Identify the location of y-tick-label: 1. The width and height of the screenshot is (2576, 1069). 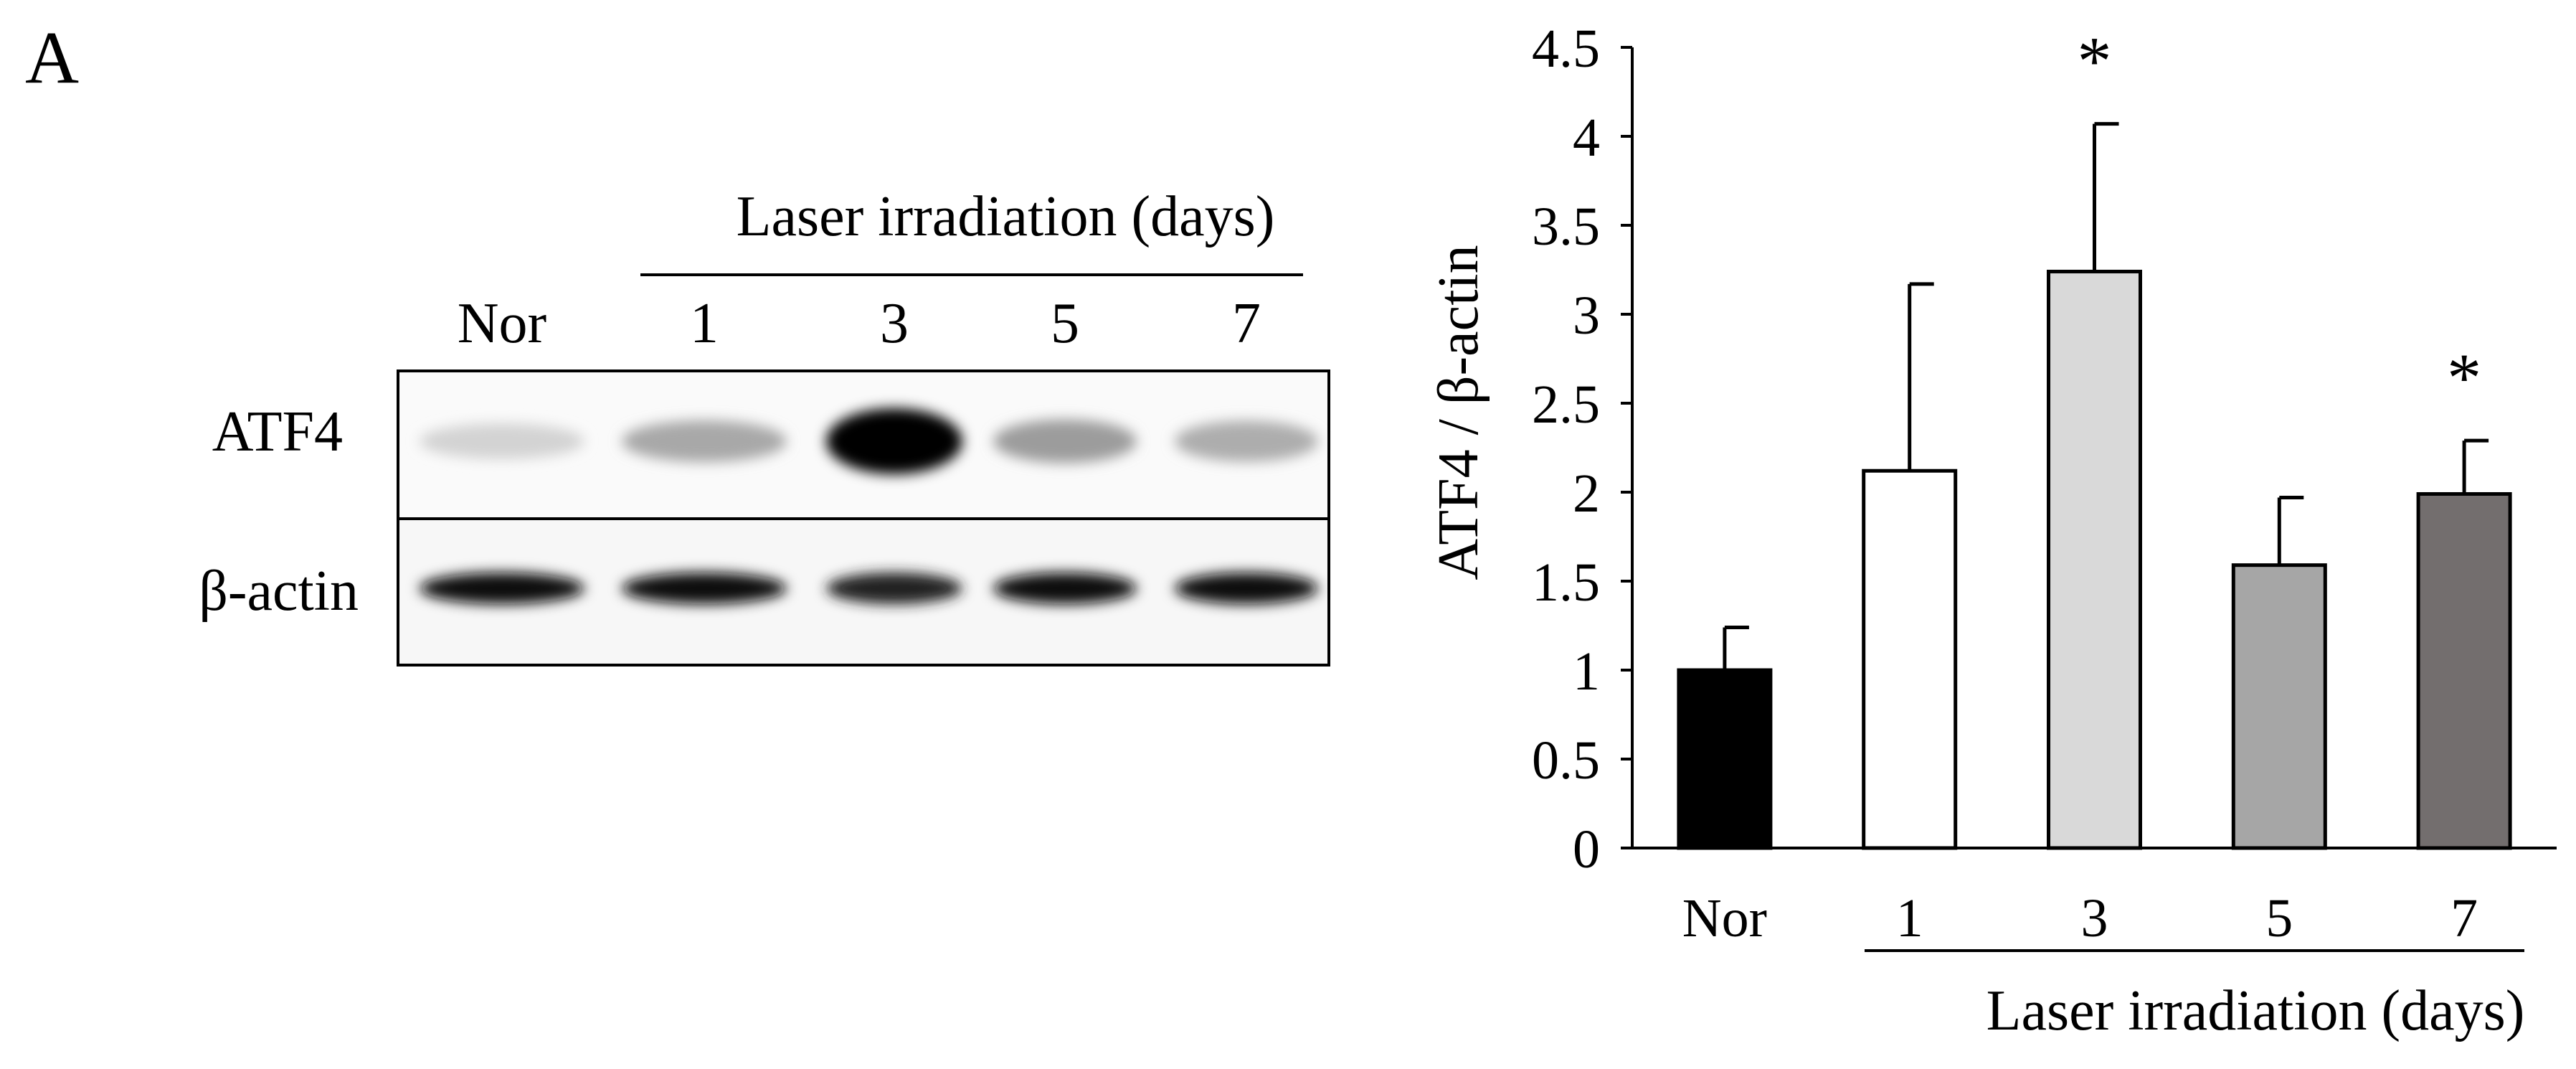
(1586, 671).